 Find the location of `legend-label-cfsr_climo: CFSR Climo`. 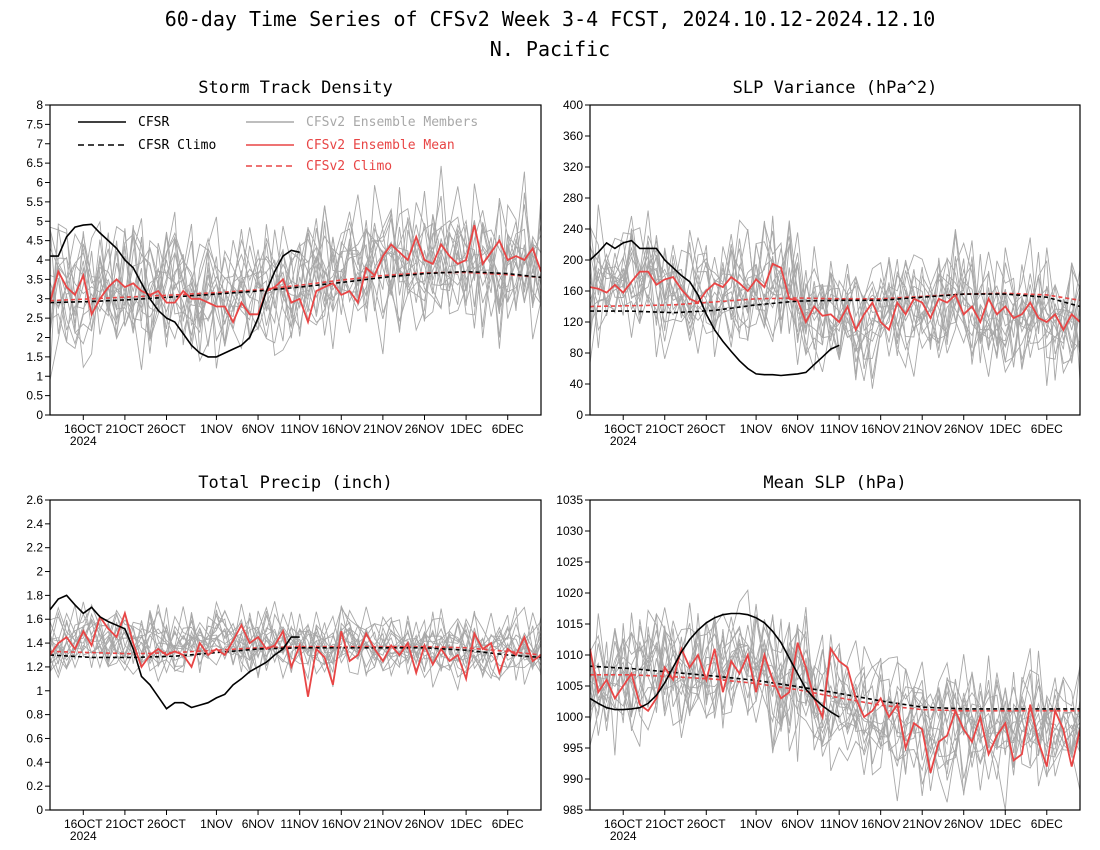

legend-label-cfsr_climo: CFSR Climo is located at coordinates (177, 145).